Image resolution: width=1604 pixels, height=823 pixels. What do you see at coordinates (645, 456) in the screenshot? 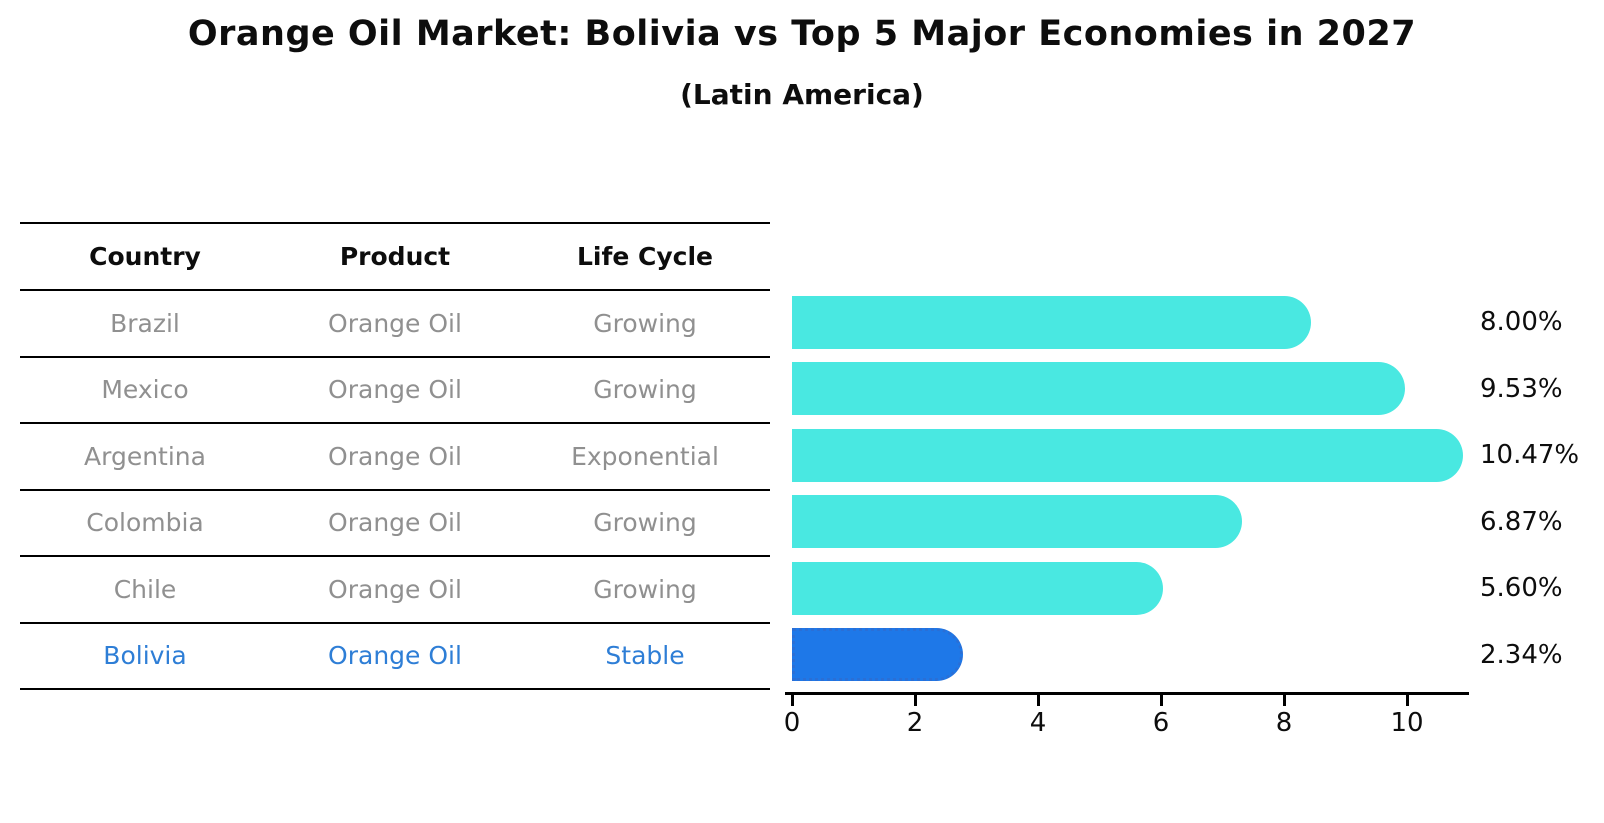
I see `cell-lifecycle: Exponential` at bounding box center [645, 456].